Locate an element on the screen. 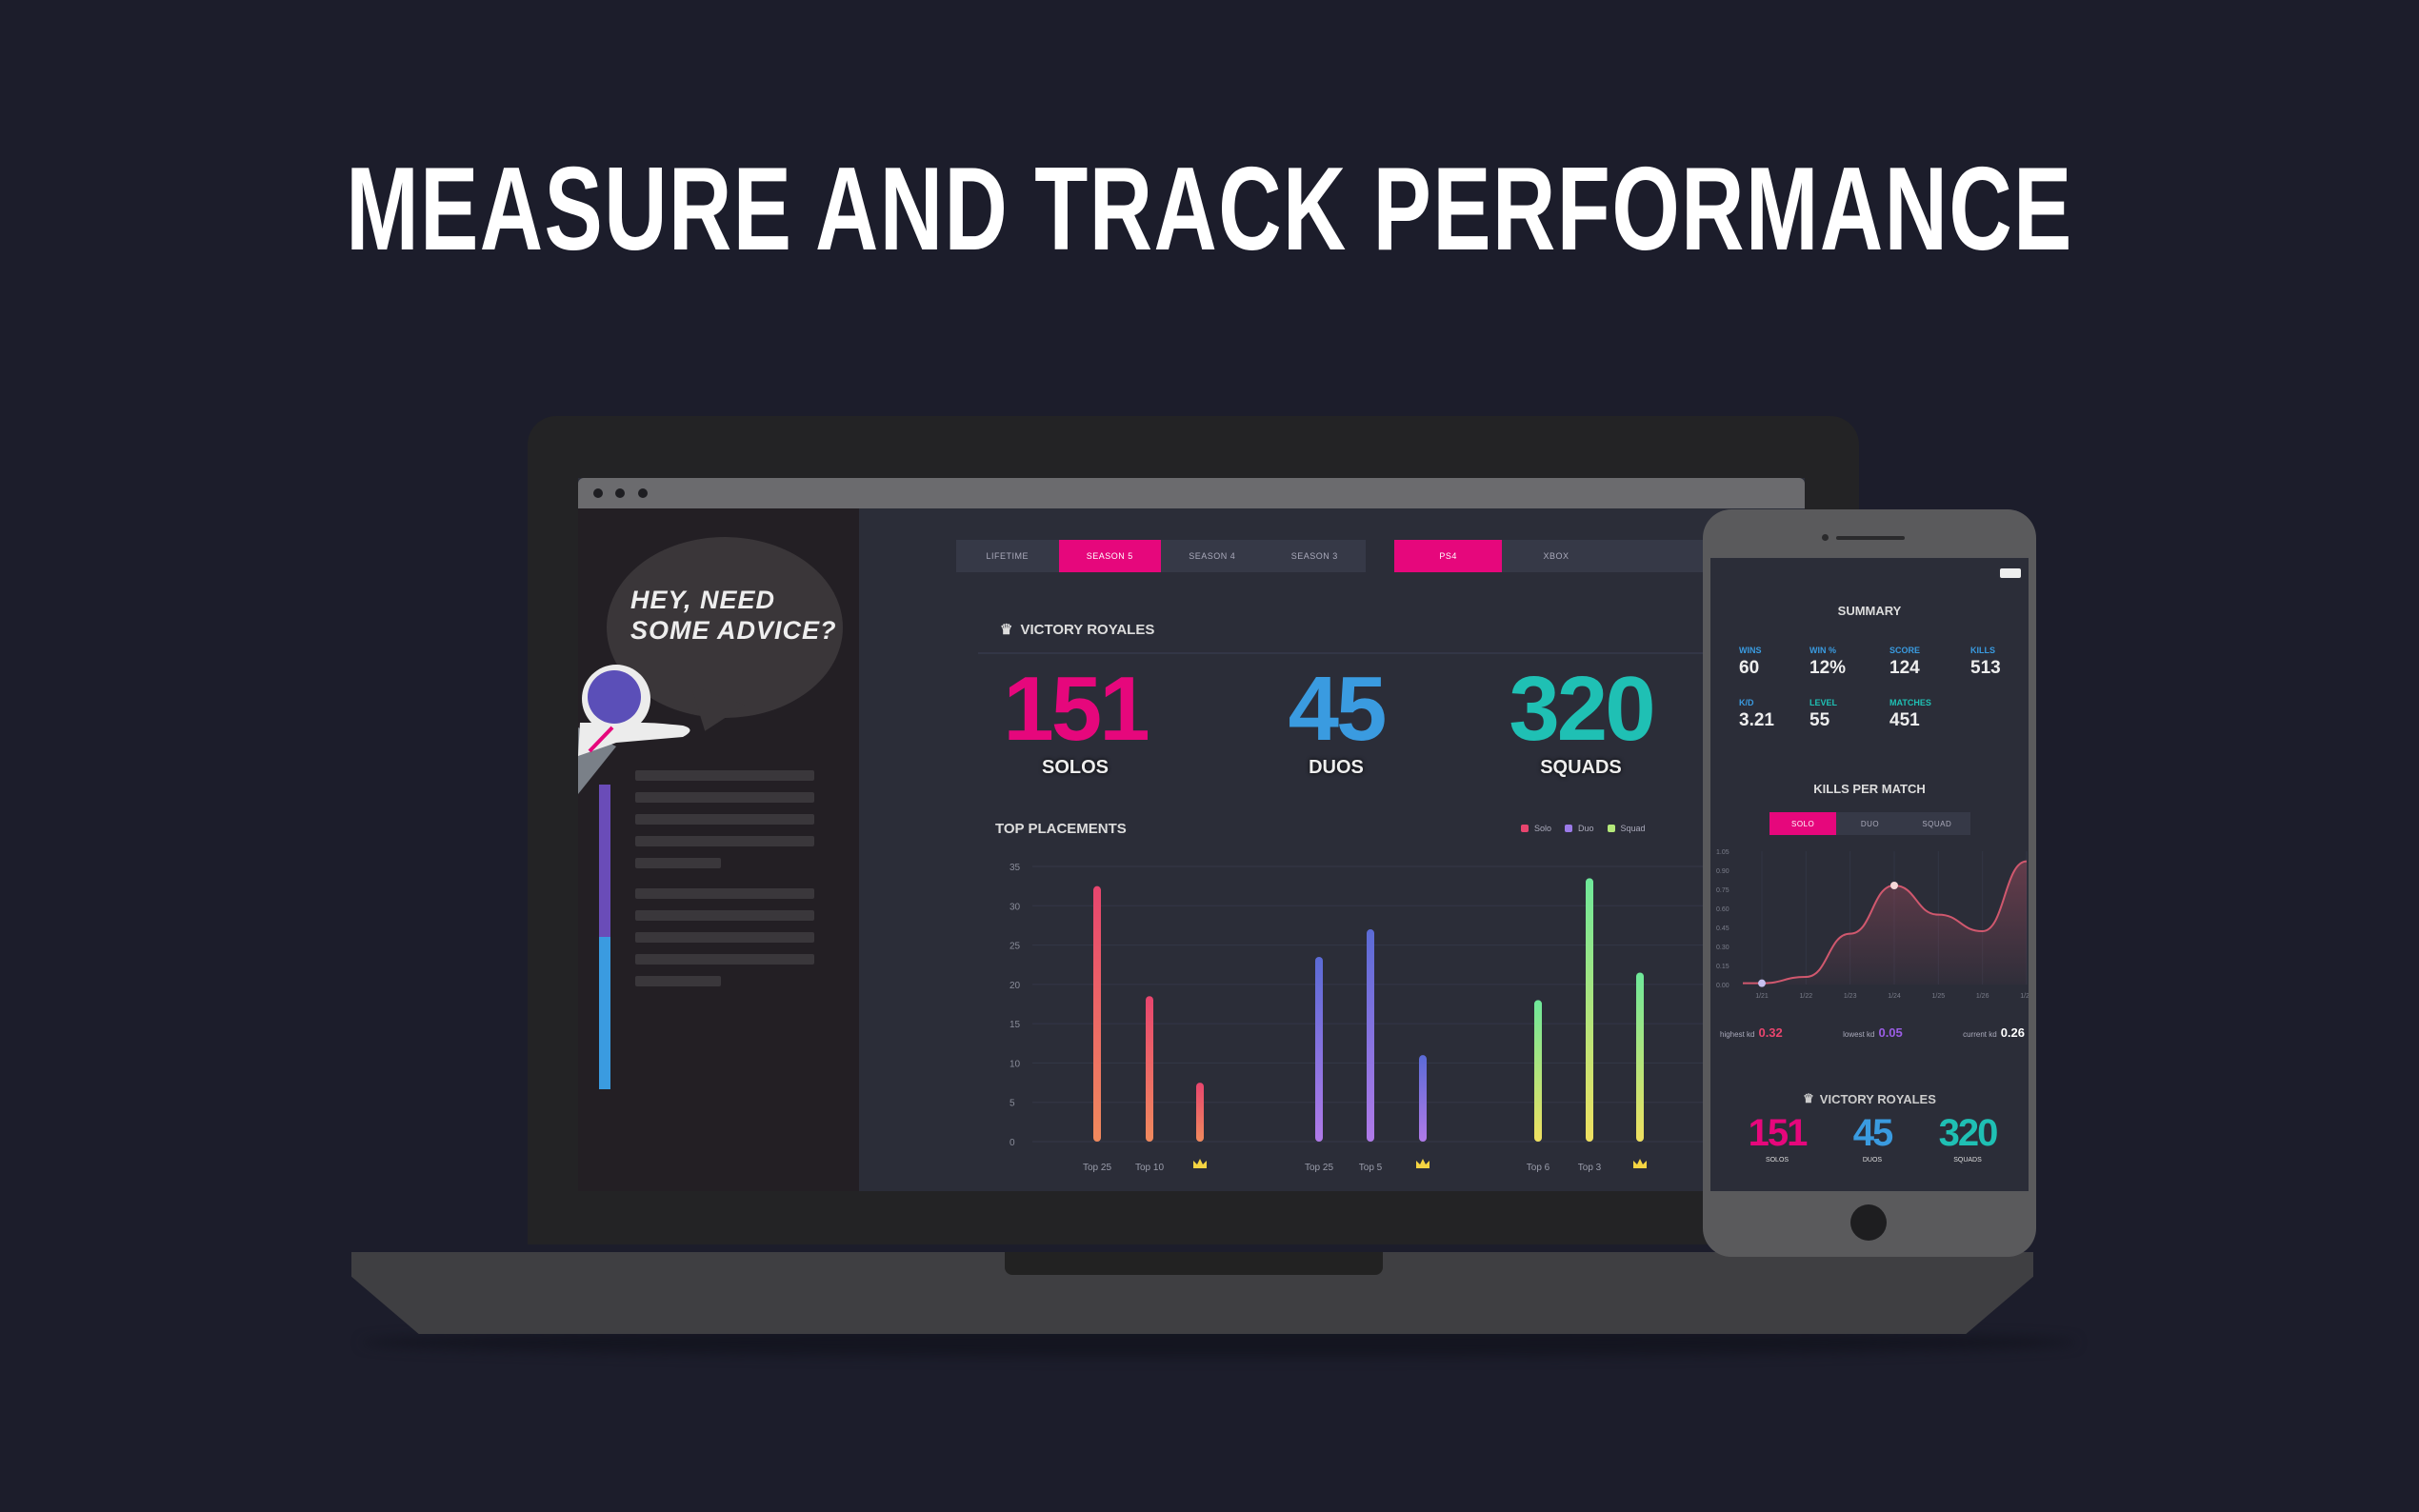  tab-xbox: XBOX is located at coordinates (1556, 556).